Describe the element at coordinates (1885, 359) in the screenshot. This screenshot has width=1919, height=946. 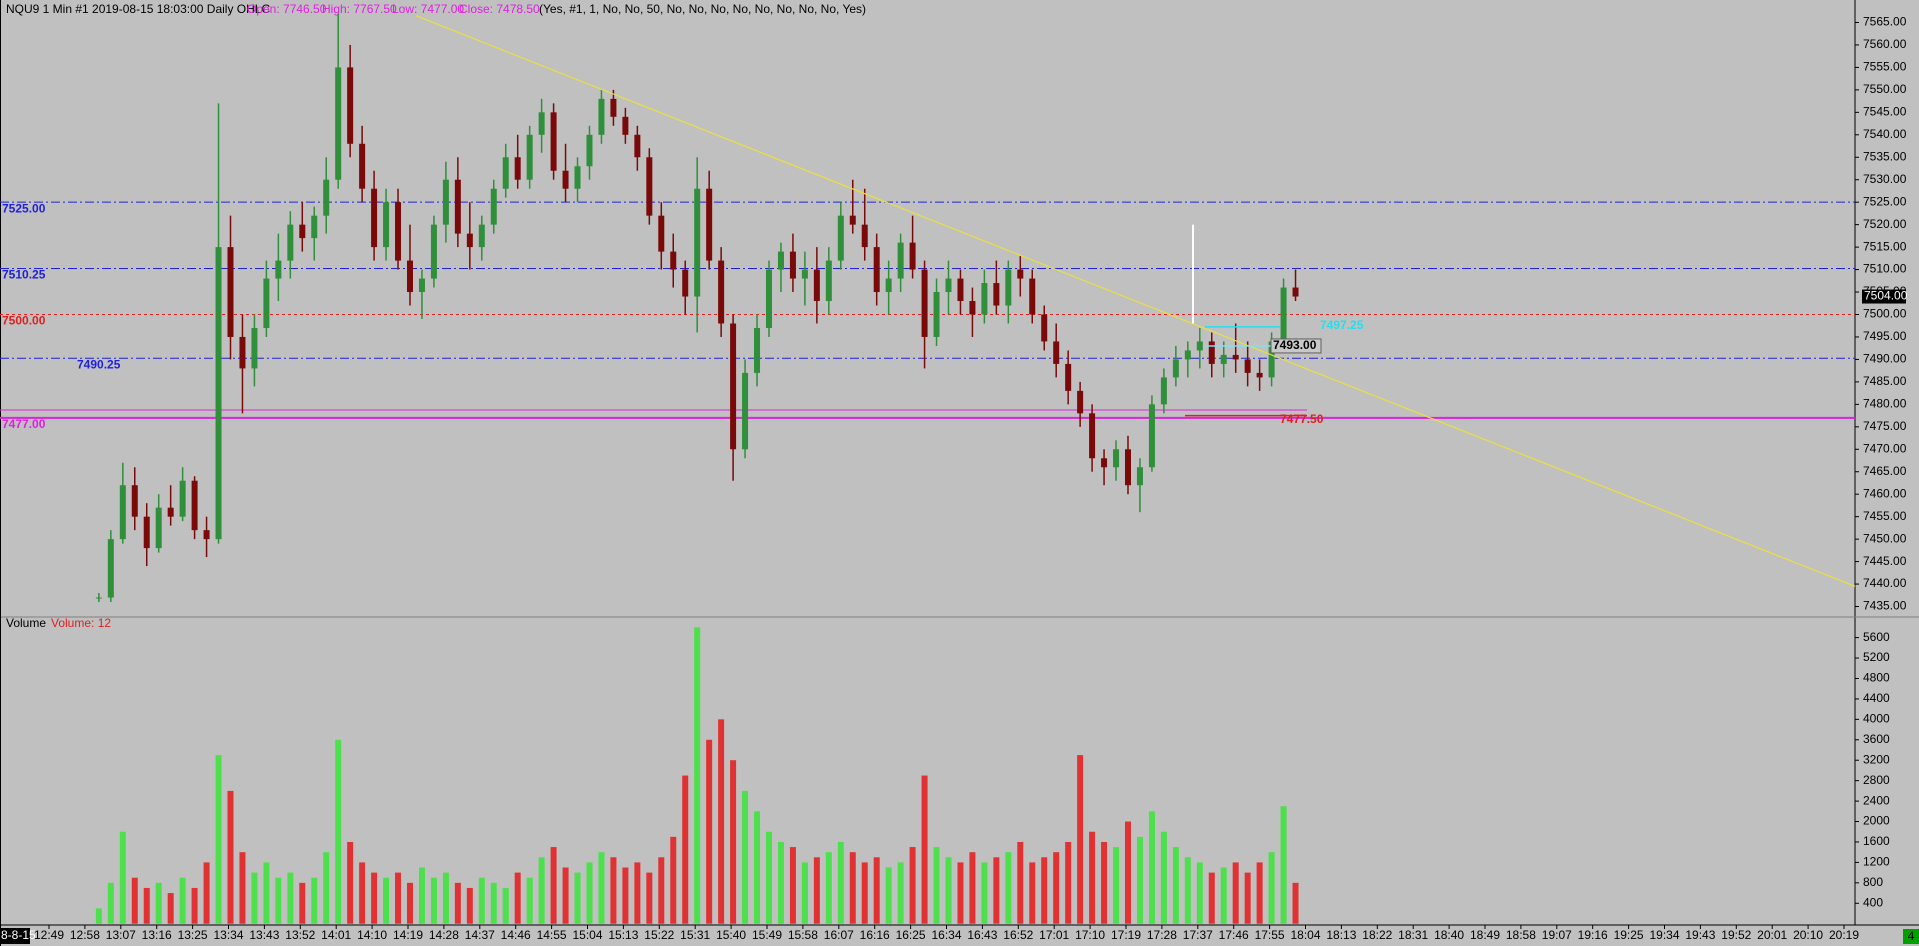
I see `y-tick-label: 7490.00` at that location.